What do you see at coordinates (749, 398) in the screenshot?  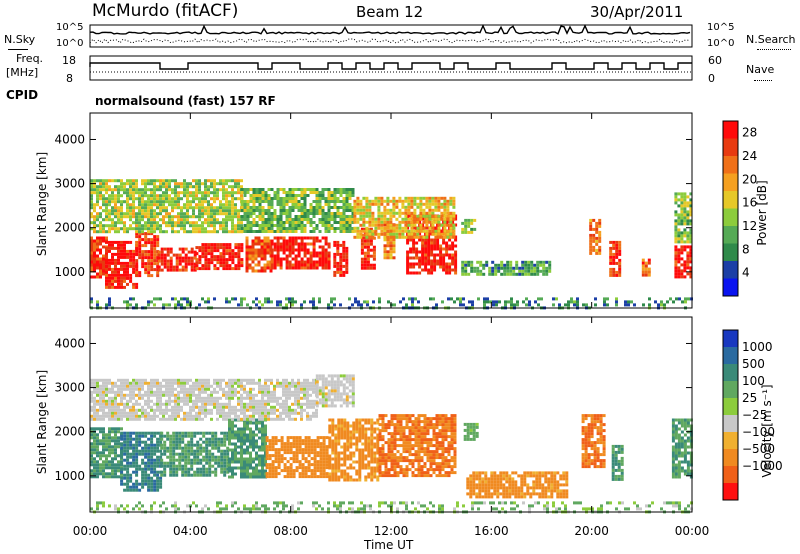 I see `velocity-colorbar-tick: 25` at bounding box center [749, 398].